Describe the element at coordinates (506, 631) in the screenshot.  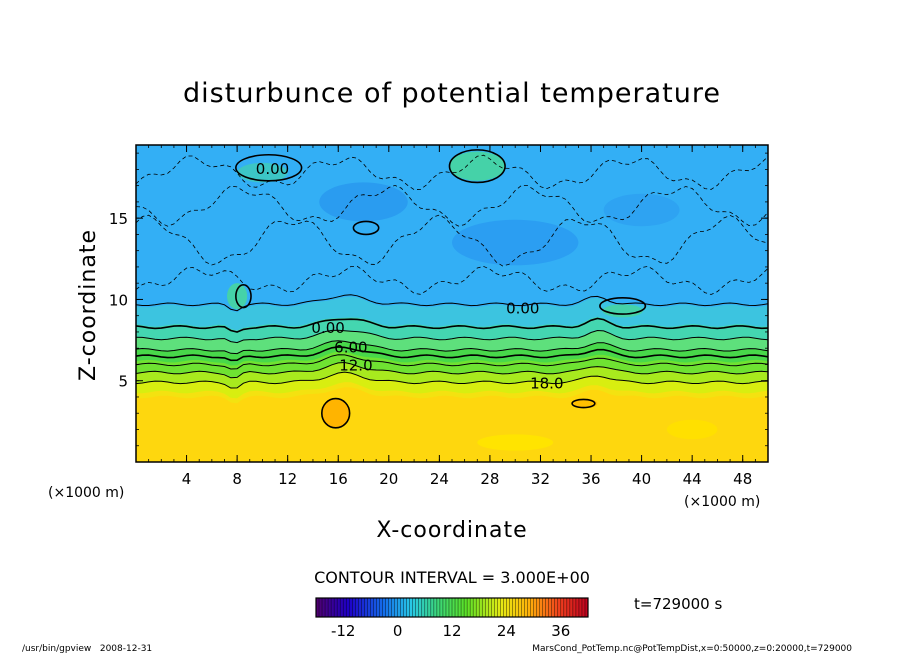
I see `colorbar-tick-label: 24` at that location.